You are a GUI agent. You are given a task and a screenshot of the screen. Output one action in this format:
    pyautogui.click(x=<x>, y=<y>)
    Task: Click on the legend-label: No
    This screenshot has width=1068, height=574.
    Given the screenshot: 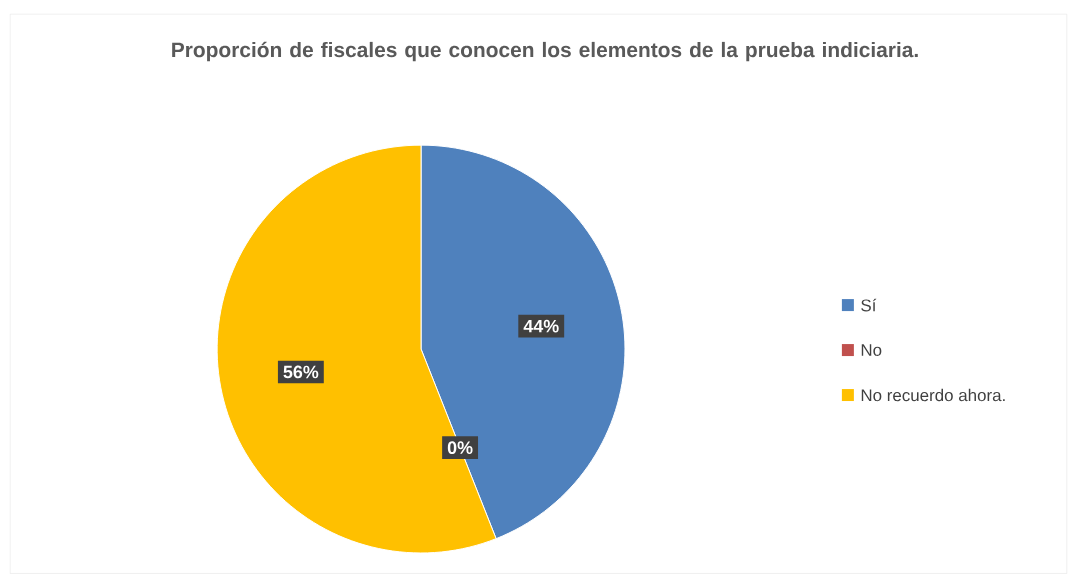 What is the action you would take?
    pyautogui.click(x=871, y=350)
    